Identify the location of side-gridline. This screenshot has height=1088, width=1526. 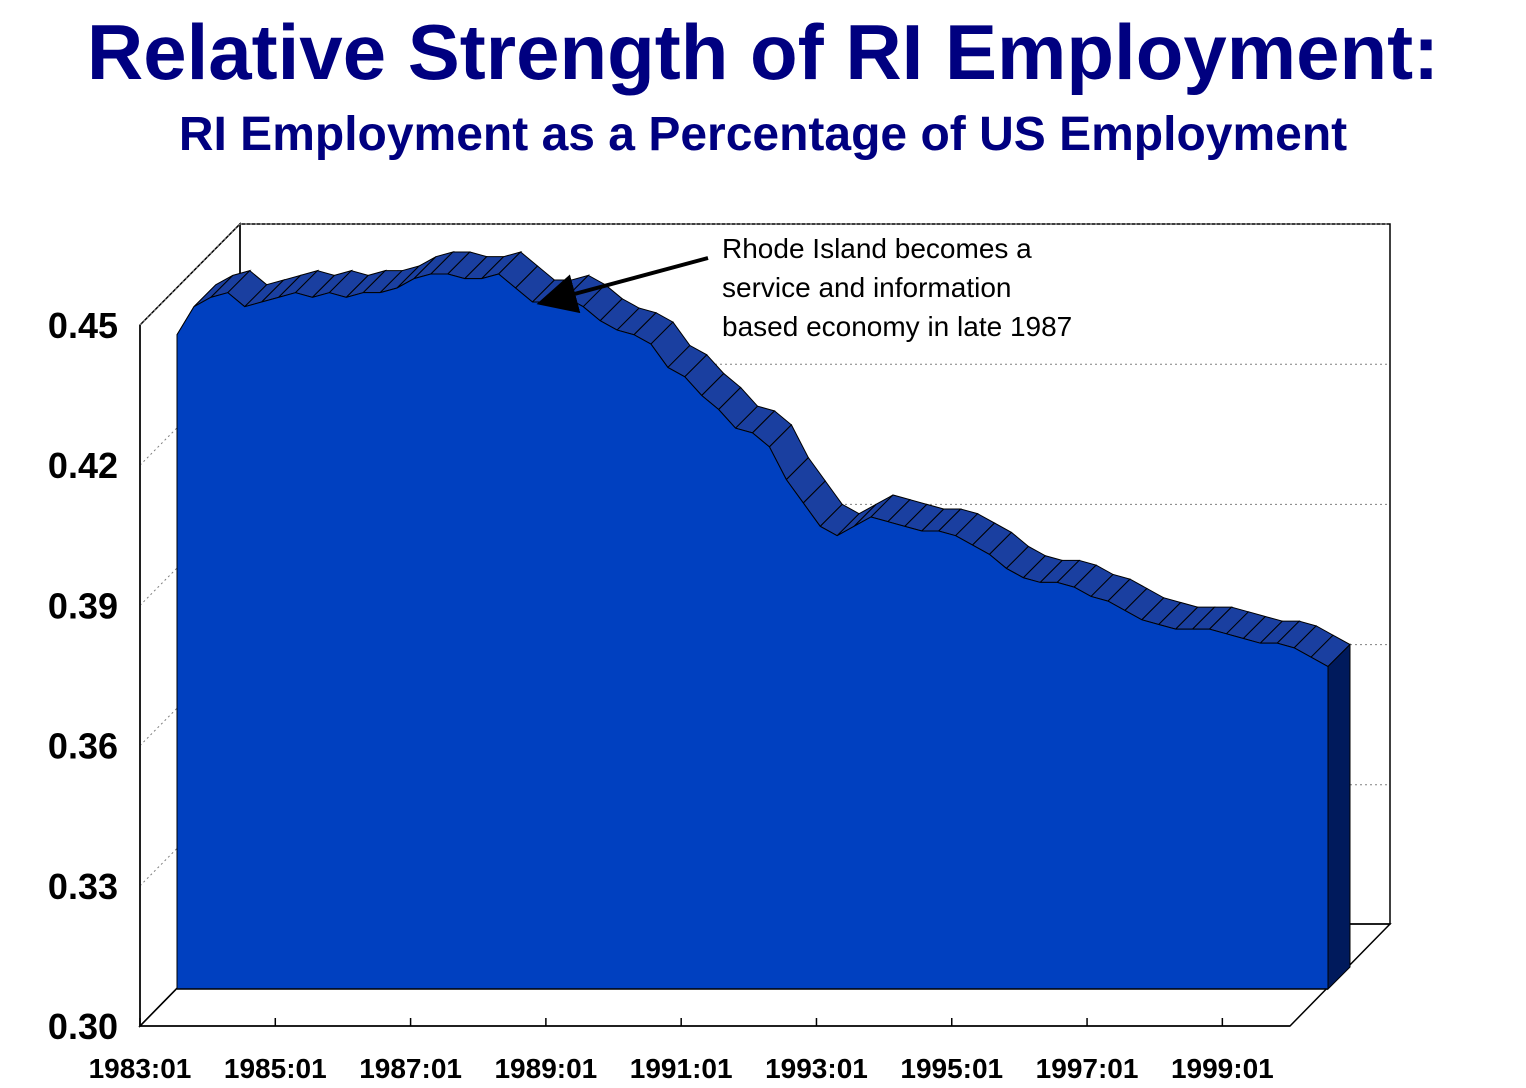
(190, 274).